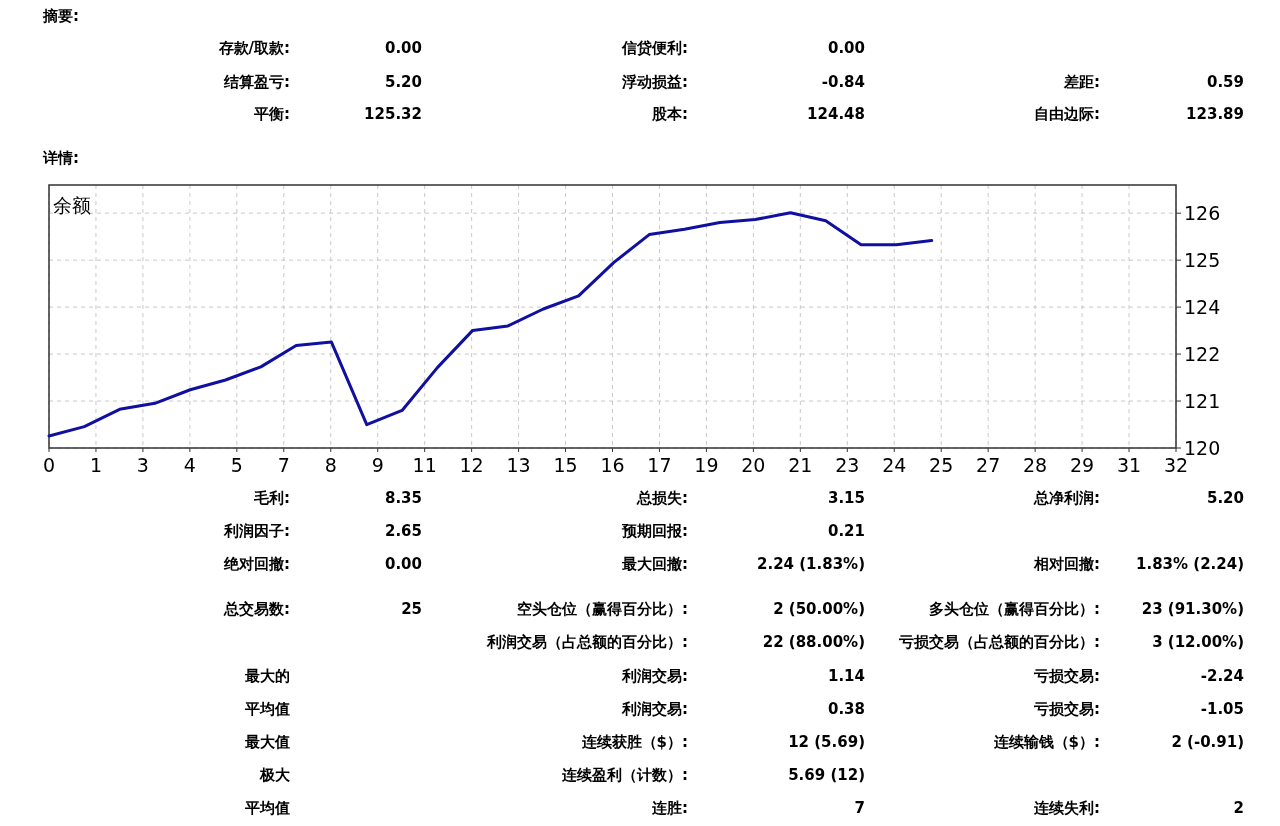 The height and width of the screenshot is (826, 1280). Describe the element at coordinates (72, 205) in the screenshot. I see `text: 余额` at that location.